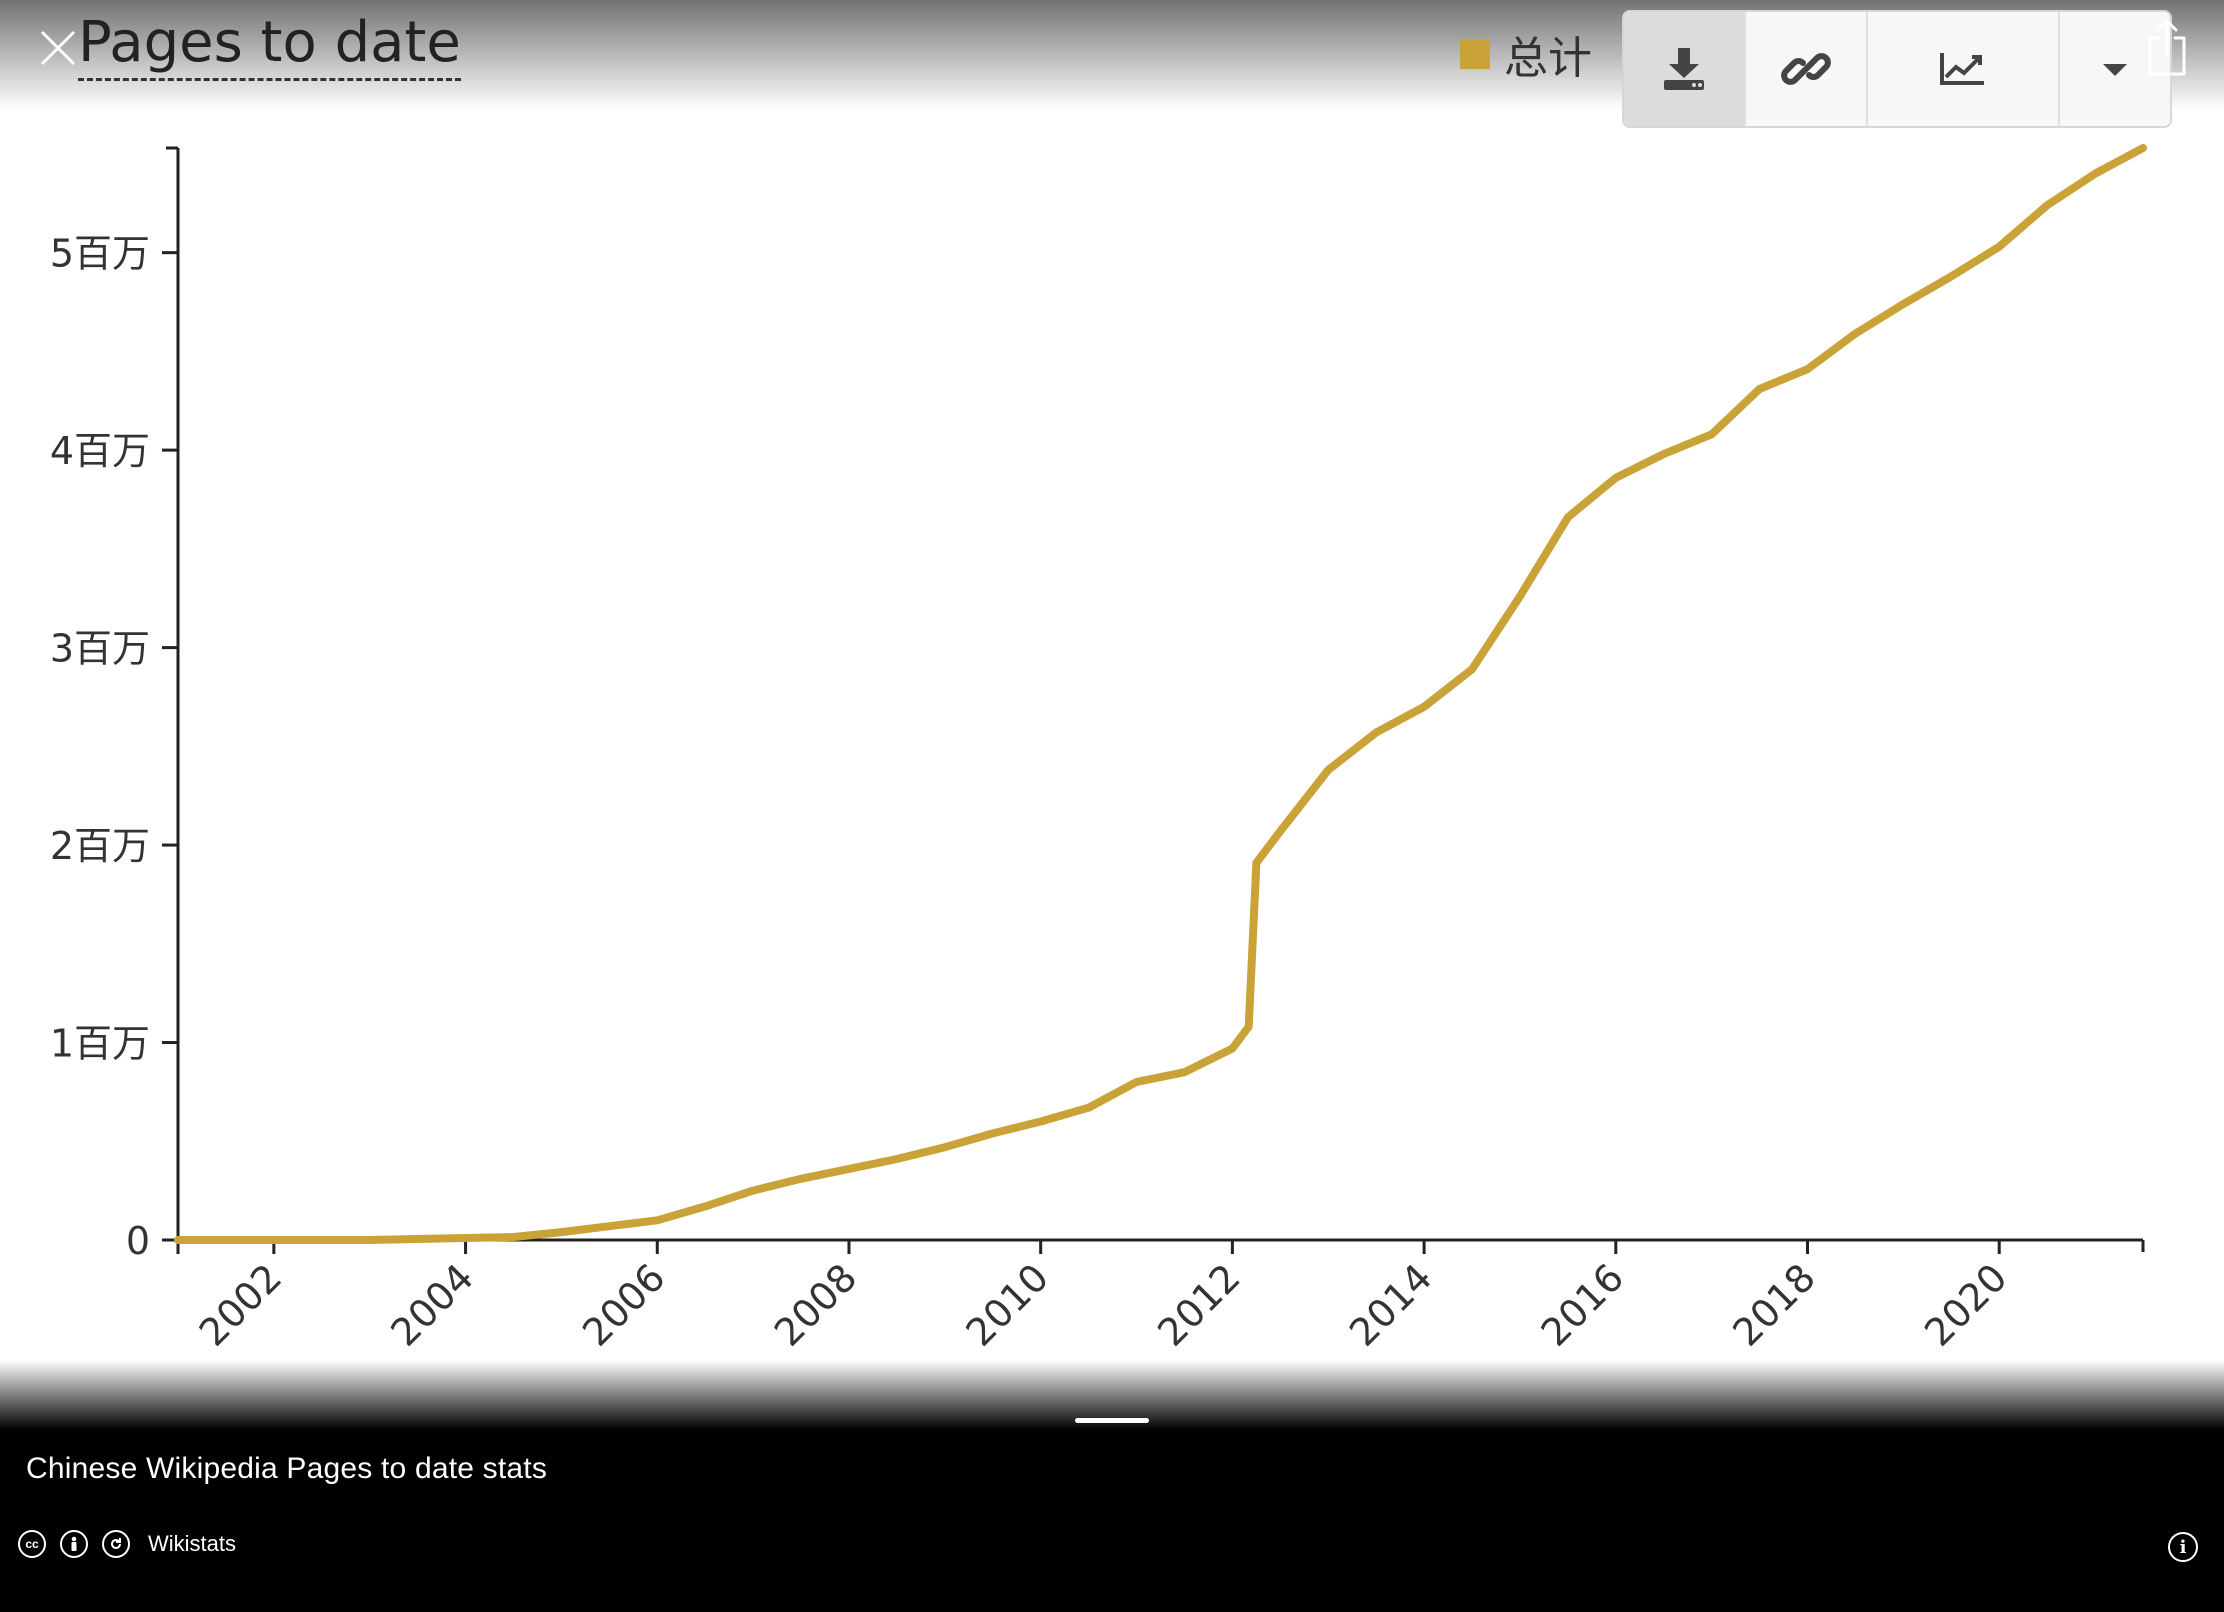 The width and height of the screenshot is (2224, 1612). Describe the element at coordinates (241, 1305) in the screenshot. I see `x-tick-label: 2002` at that location.